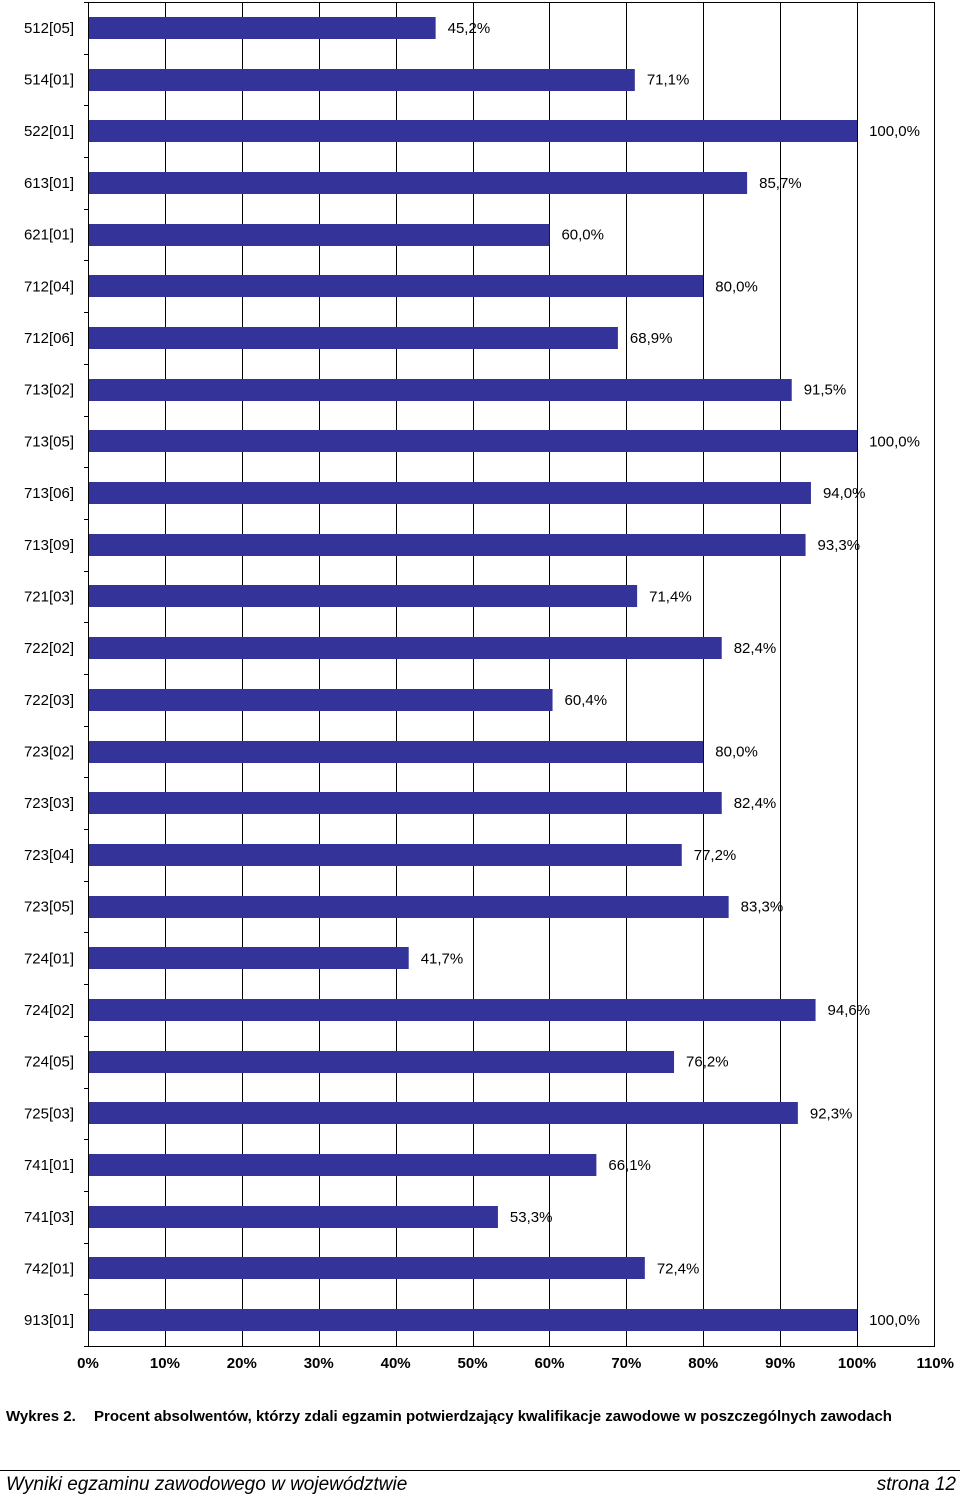 Image resolution: width=960 pixels, height=1499 pixels. Describe the element at coordinates (531, 1217) in the screenshot. I see `data-label: 53,3%` at that location.